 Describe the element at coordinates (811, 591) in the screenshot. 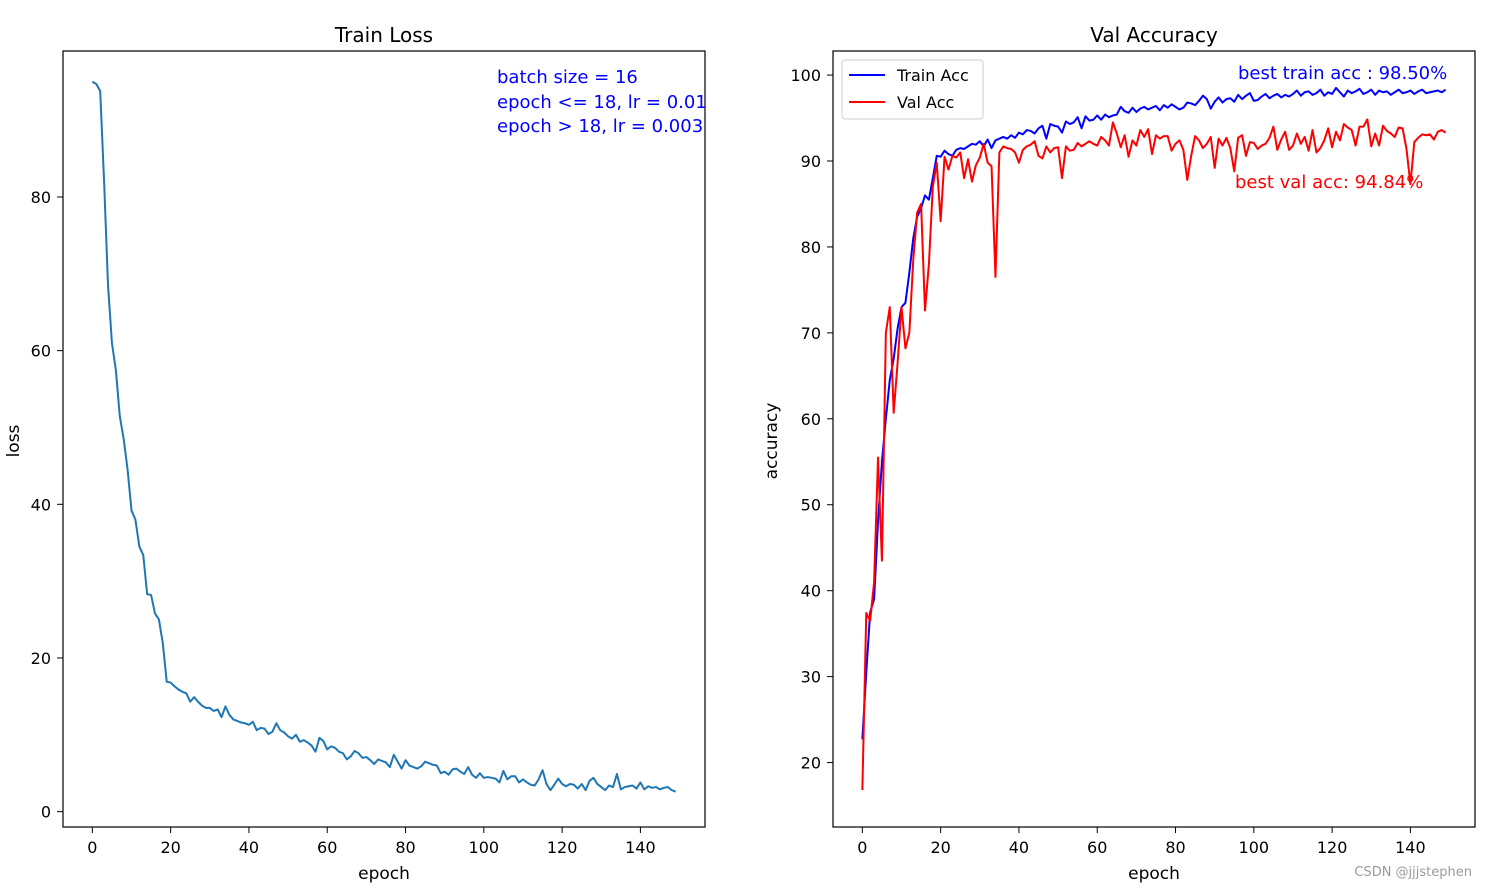

I see `val-accuracy-ytick-label: 40` at that location.